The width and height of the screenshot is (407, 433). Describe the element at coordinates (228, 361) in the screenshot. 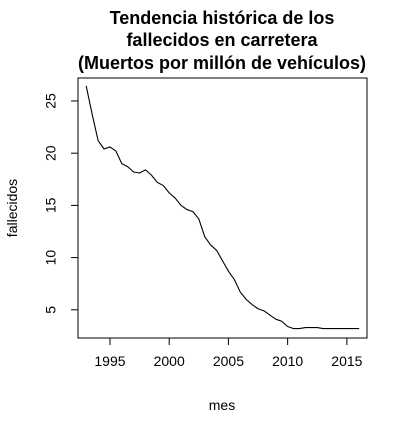

I see `x-tick-label-2005: 2005` at that location.